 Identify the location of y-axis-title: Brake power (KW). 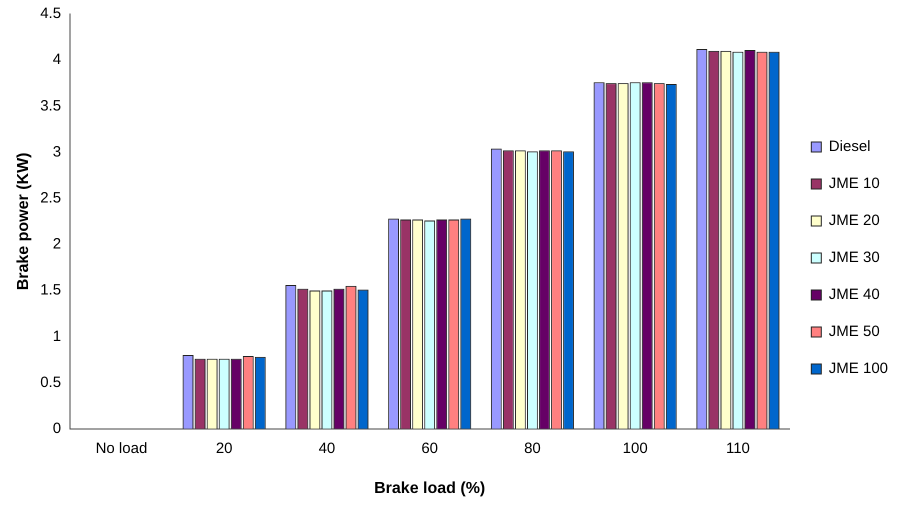
(23, 221).